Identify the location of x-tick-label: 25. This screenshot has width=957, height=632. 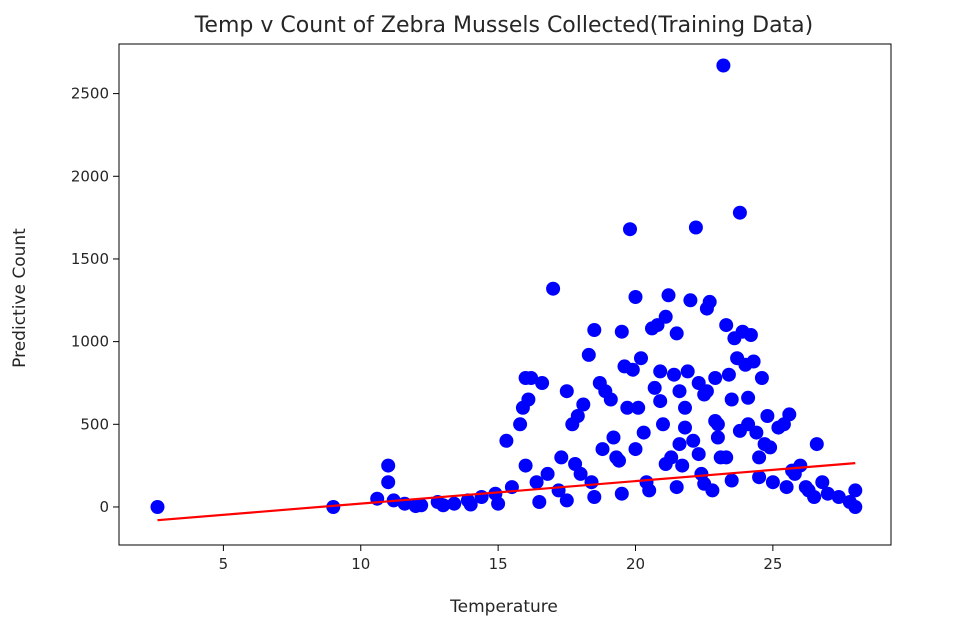
(772, 564).